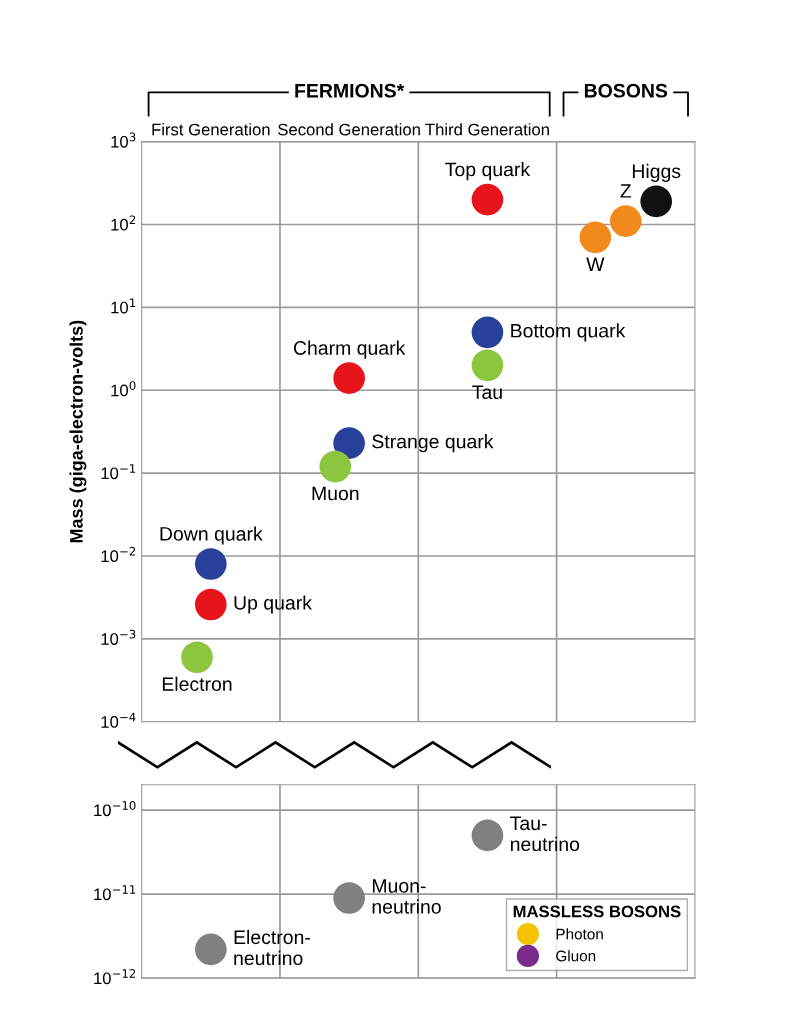  What do you see at coordinates (595, 264) in the screenshot?
I see `series-label: W` at bounding box center [595, 264].